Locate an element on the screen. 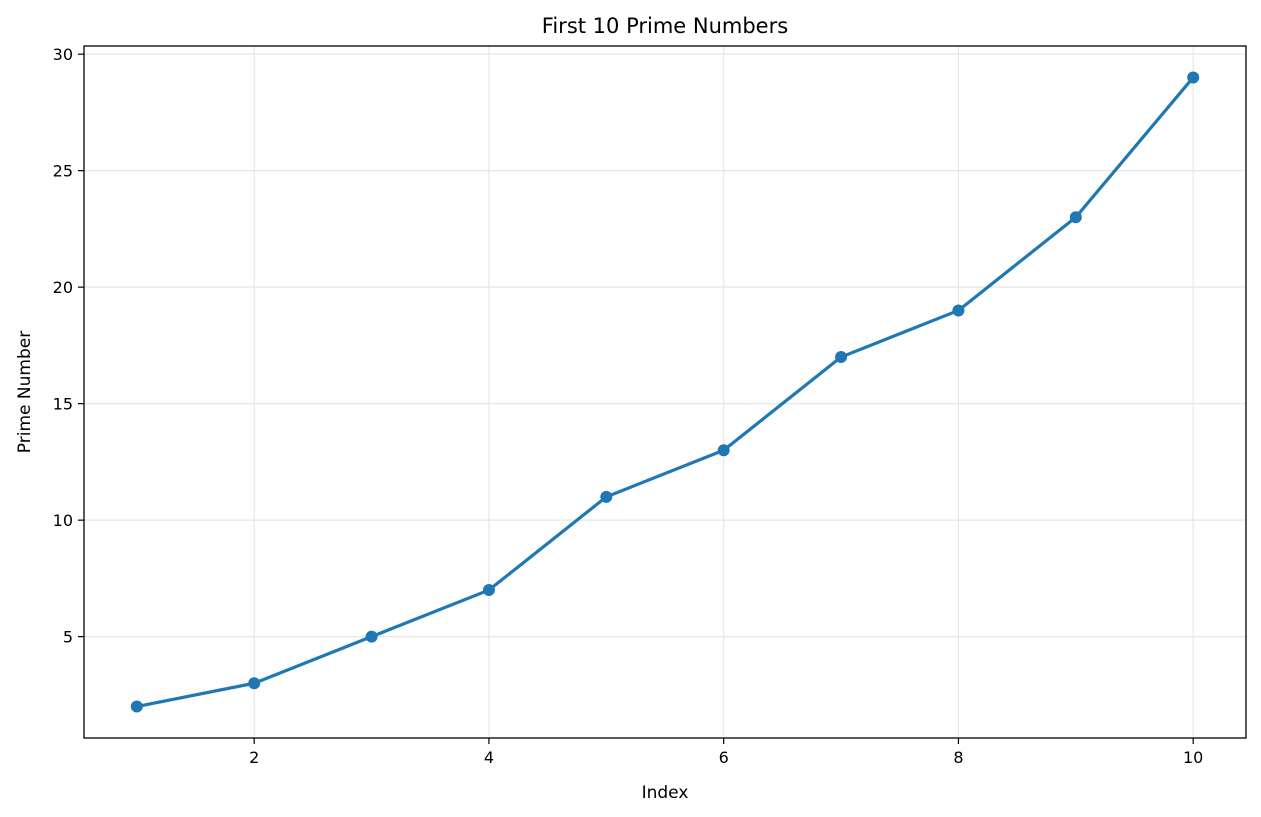 Image resolution: width=1261 pixels, height=817 pixels. y-tick-label: 20 is located at coordinates (63, 287).